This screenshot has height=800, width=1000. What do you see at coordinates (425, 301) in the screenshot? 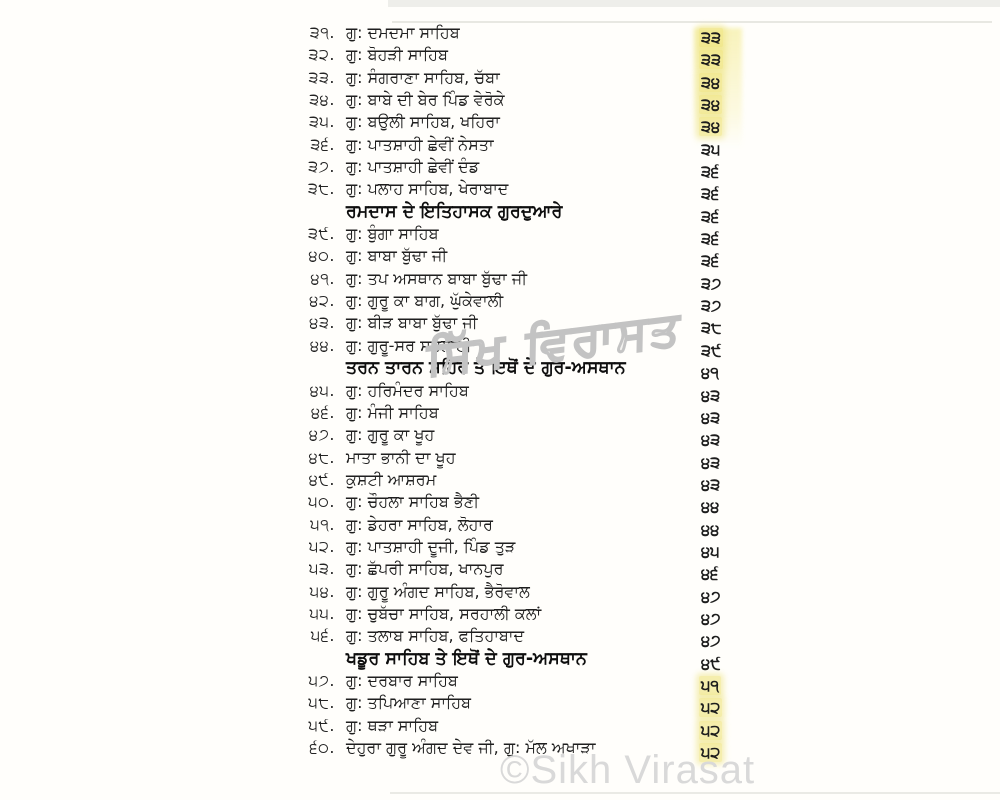
I see `entry-title: ਗੁ: ਗੁਰੂ ਕਾ ਬਾਗ, ਘੁੱਕੇਵਾਲੀ` at bounding box center [425, 301].